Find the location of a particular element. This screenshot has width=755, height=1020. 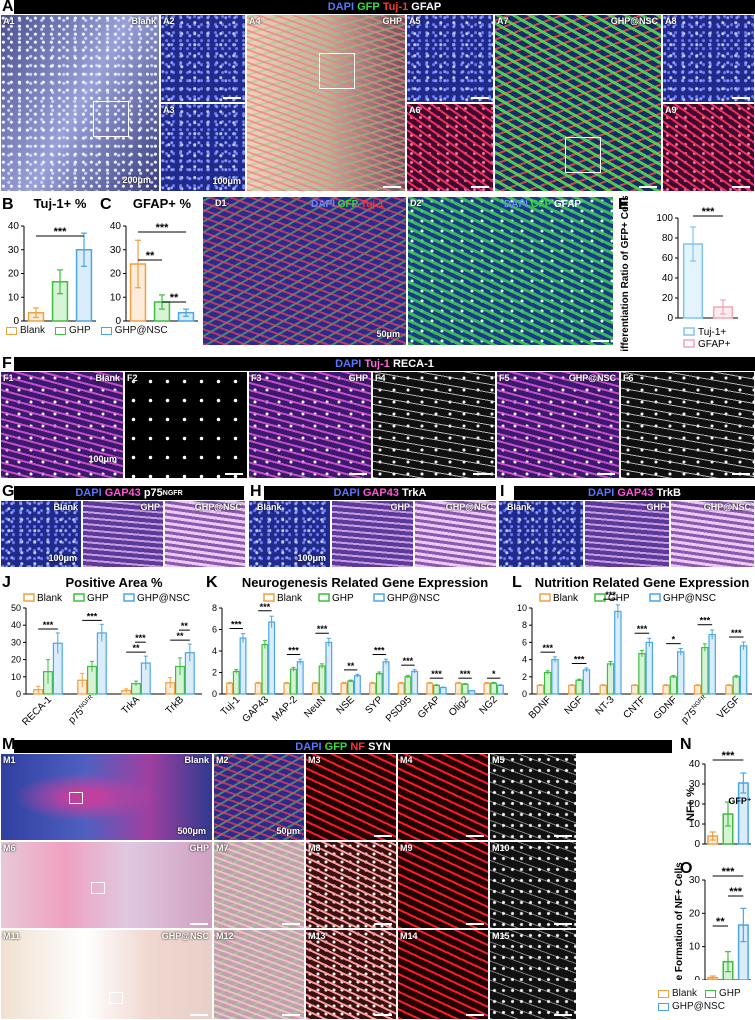

legend-label: GHP@NSC is located at coordinates (689, 598).